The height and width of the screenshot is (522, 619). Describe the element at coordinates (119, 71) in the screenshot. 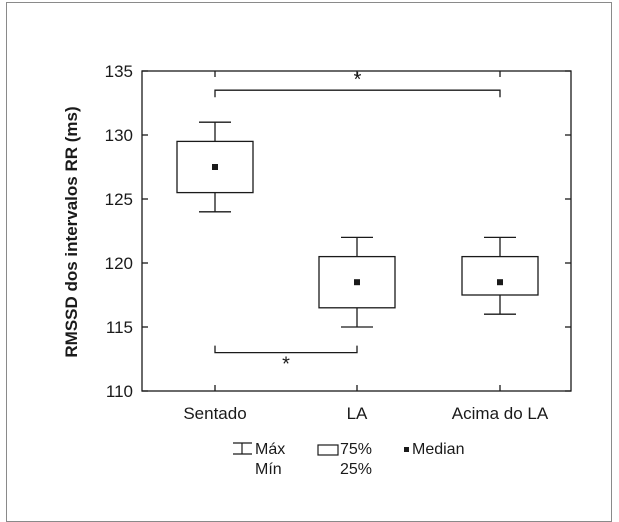

I see `y-tick-label: 135` at that location.